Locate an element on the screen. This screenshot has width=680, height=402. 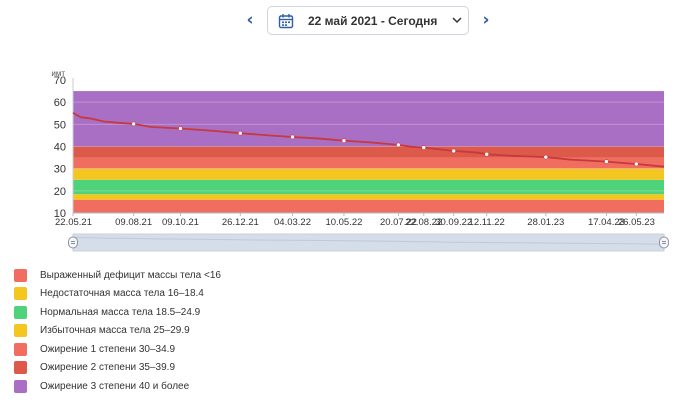
x-tick-label: 09.10.21 is located at coordinates (180, 222).